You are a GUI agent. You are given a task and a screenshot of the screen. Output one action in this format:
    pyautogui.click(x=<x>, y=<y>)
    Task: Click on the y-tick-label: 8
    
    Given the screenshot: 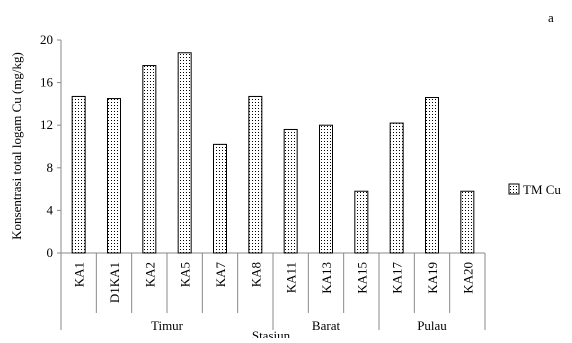 What is the action you would take?
    pyautogui.click(x=50, y=167)
    